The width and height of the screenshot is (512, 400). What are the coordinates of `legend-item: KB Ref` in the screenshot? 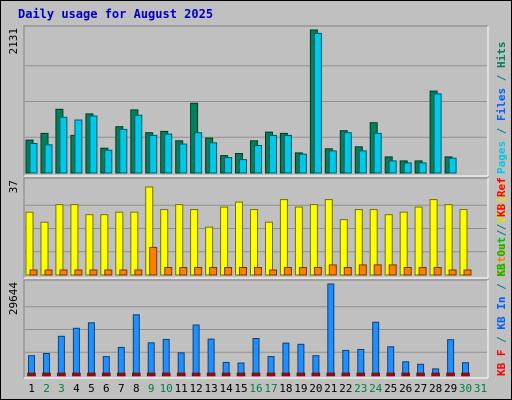 It's located at (501, 197).